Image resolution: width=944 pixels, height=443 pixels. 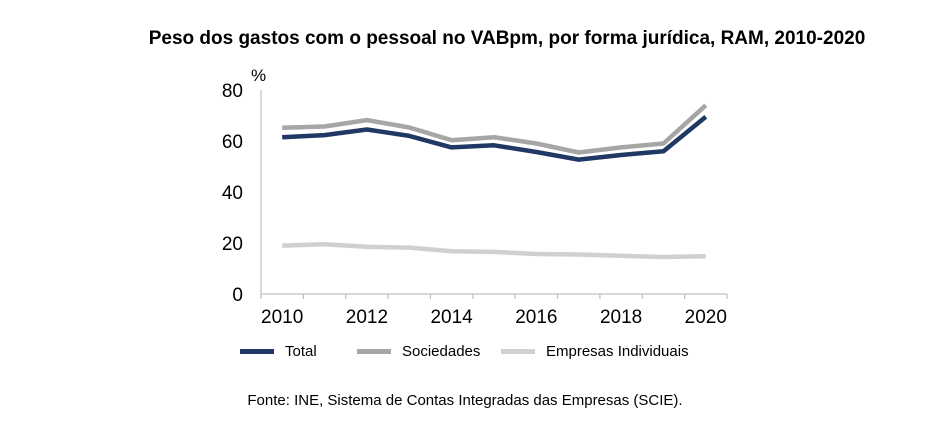 I want to click on chart-legend: Total Sociedades Empresas Individuais, so click(x=472, y=355).